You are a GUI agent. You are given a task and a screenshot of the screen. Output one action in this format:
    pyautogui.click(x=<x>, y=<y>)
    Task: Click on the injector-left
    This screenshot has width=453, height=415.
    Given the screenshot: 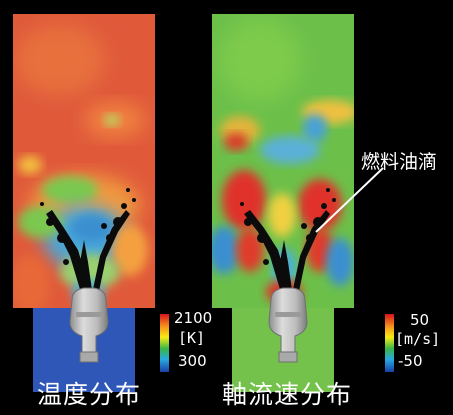 What is the action you would take?
    pyautogui.click(x=89, y=325)
    